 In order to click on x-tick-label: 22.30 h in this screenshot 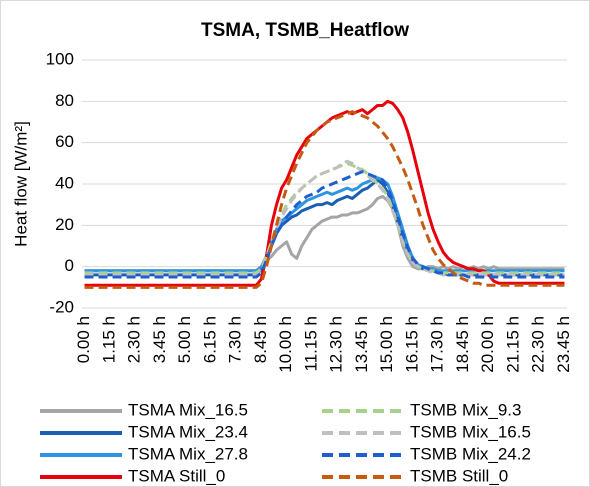, I will do `click(538, 344)`.